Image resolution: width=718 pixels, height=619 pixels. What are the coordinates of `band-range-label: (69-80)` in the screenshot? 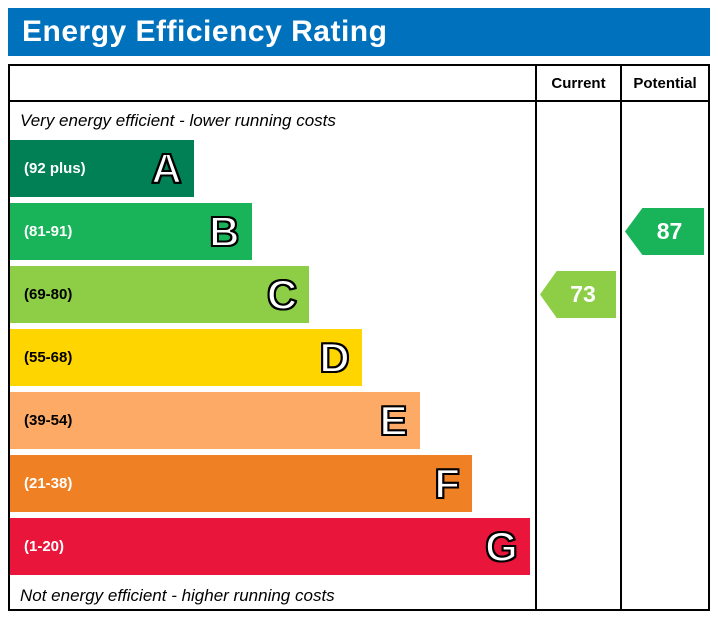 It's located at (48, 294).